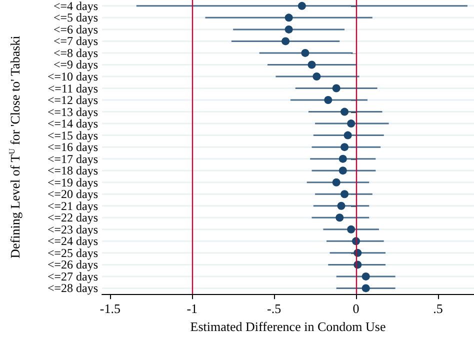 The width and height of the screenshot is (474, 338). I want to click on y-tick-label: <=4 days, so click(75, 6).